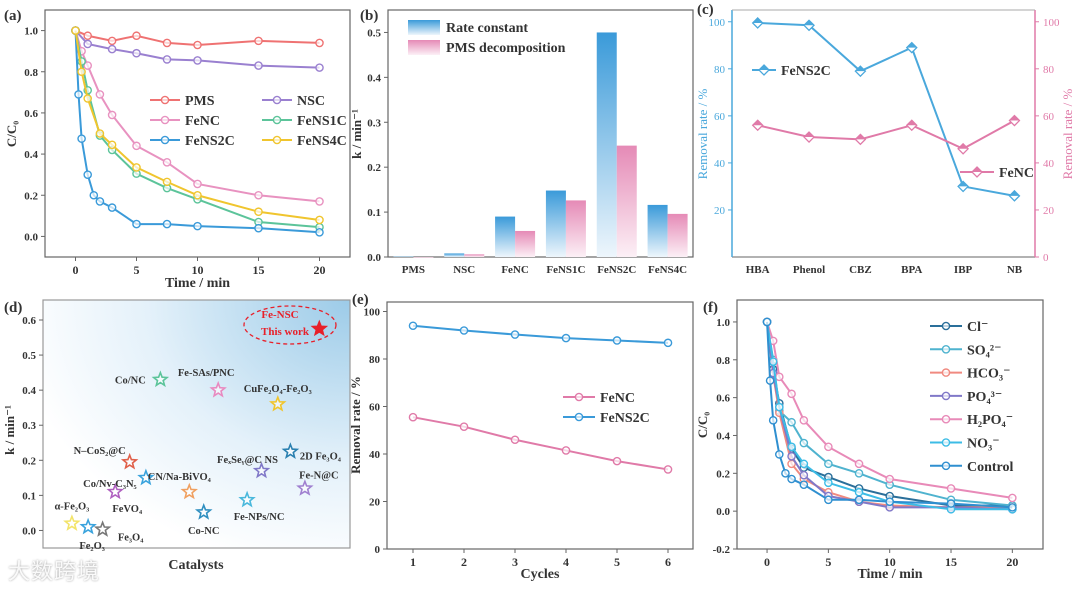 This screenshot has height=589, width=1080. What do you see at coordinates (31, 155) in the screenshot?
I see `y-tick-label-a: 0.4` at bounding box center [31, 155].